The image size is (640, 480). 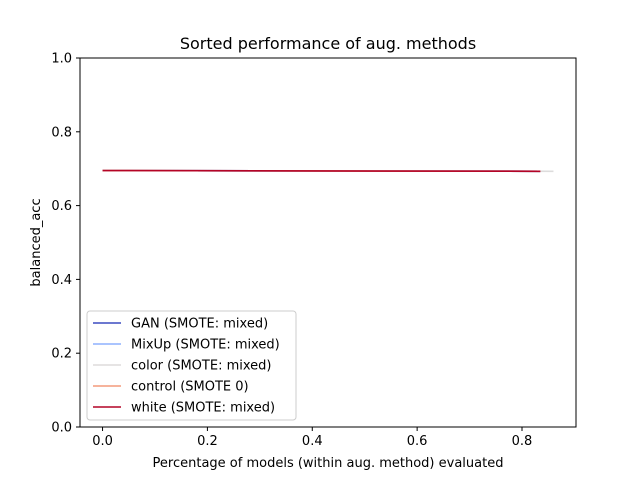 I want to click on legend-label-3: control (SMOTE 0), so click(x=190, y=387).